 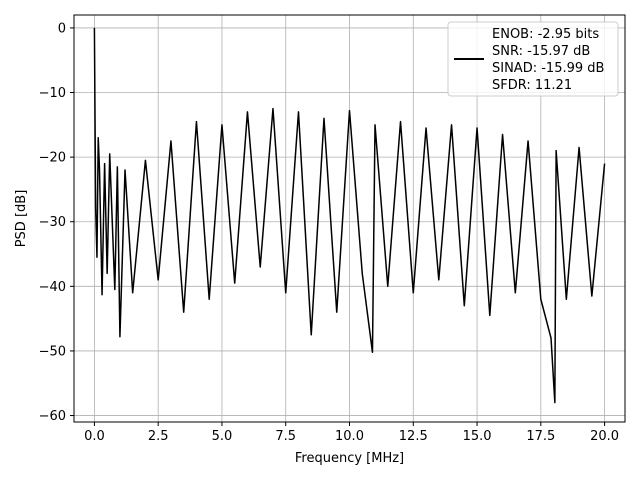 What do you see at coordinates (52, 158) in the screenshot?
I see `y-tick-label: −20` at bounding box center [52, 158].